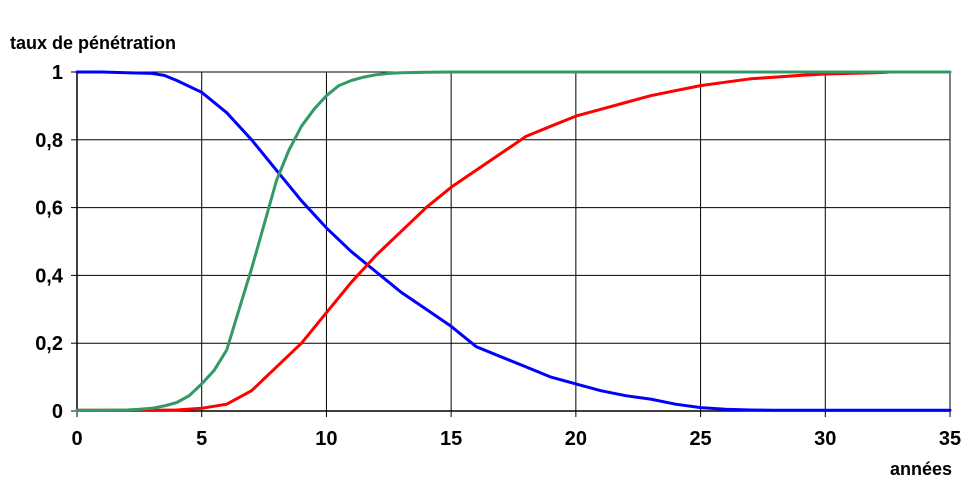 The height and width of the screenshot is (493, 979). Describe the element at coordinates (57, 73) in the screenshot. I see `y-tick-label: 1` at that location.